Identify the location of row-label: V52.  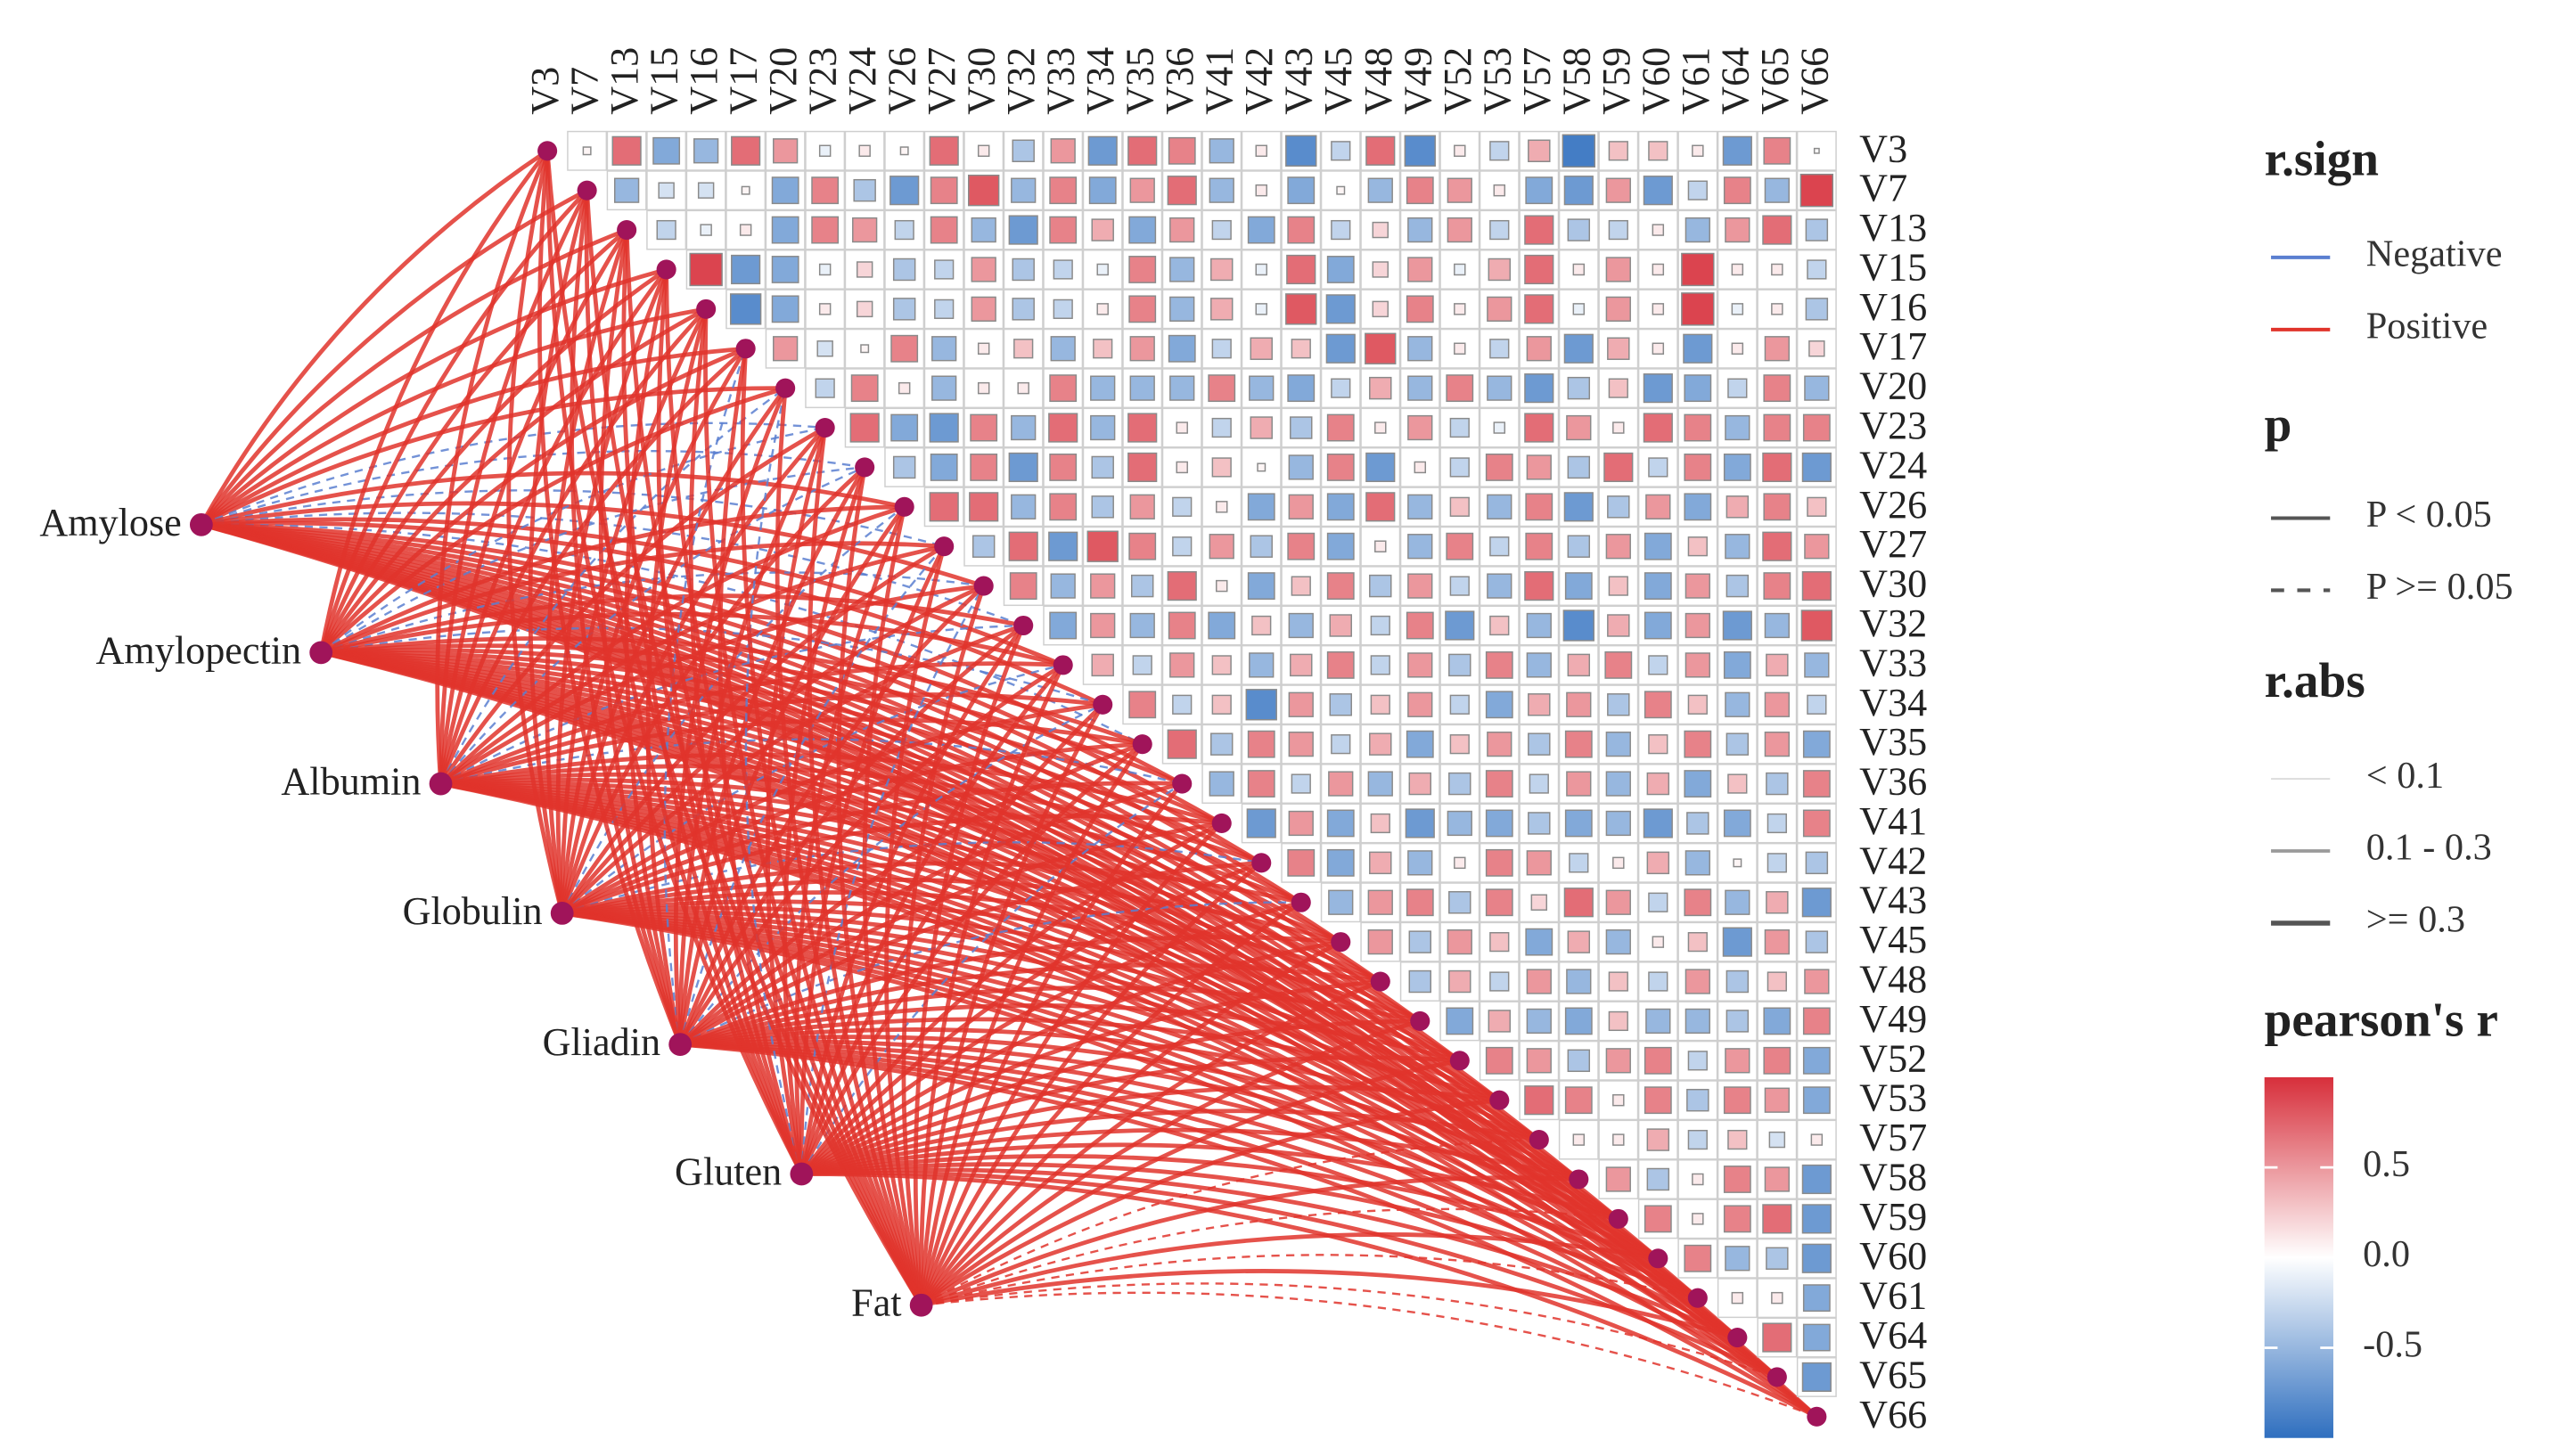
(1893, 1058).